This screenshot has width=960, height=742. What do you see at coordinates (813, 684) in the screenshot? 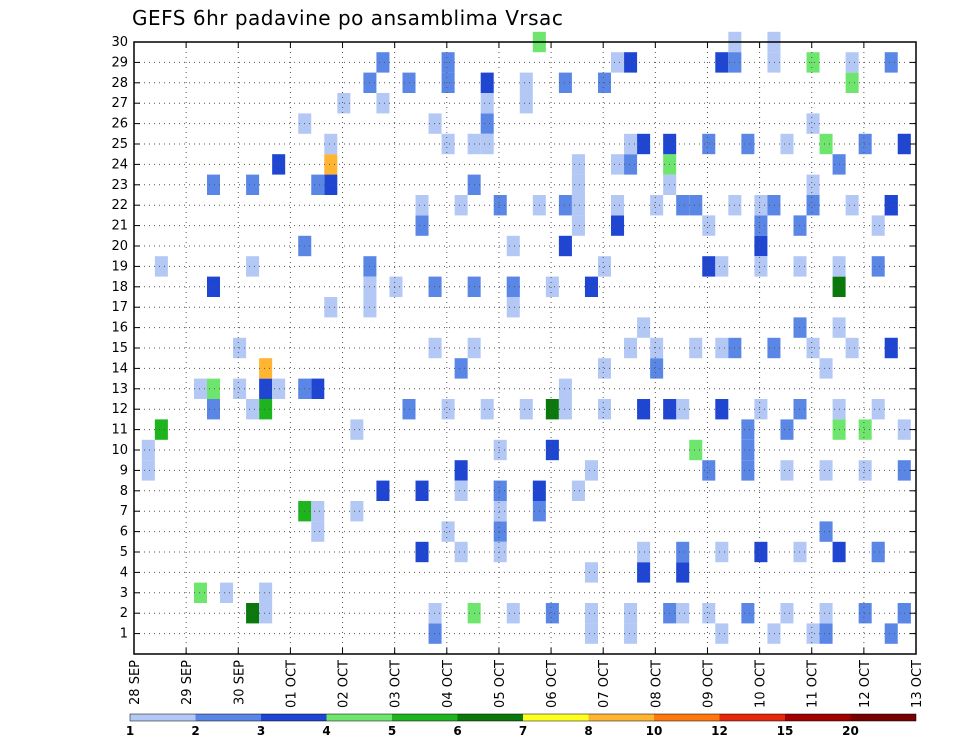
I see `x-tick-label: 11 OCT` at bounding box center [813, 684].